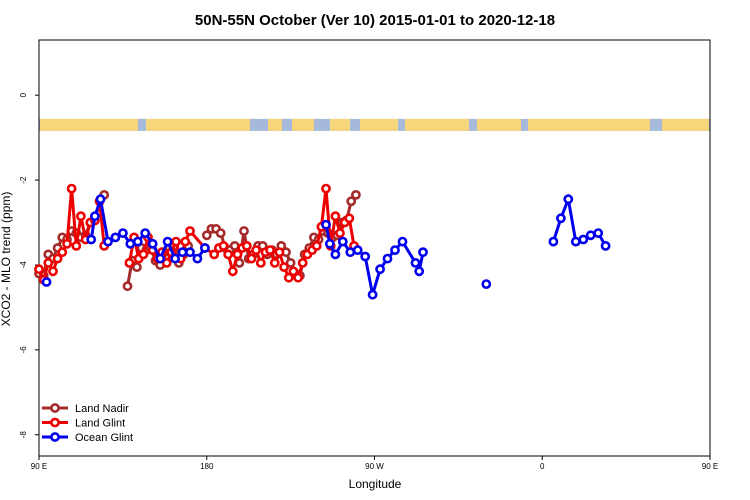 This screenshot has width=750, height=500. I want to click on series-land-glint, so click(196, 234).